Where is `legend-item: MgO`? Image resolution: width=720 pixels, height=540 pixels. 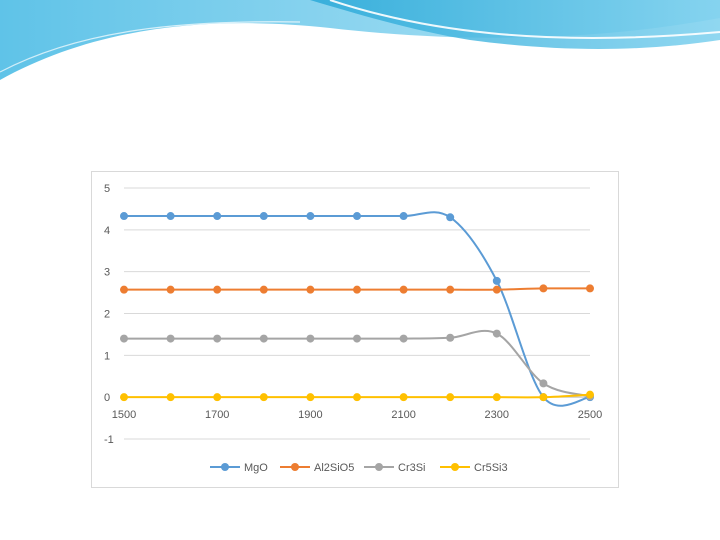 legend-item: MgO is located at coordinates (239, 468).